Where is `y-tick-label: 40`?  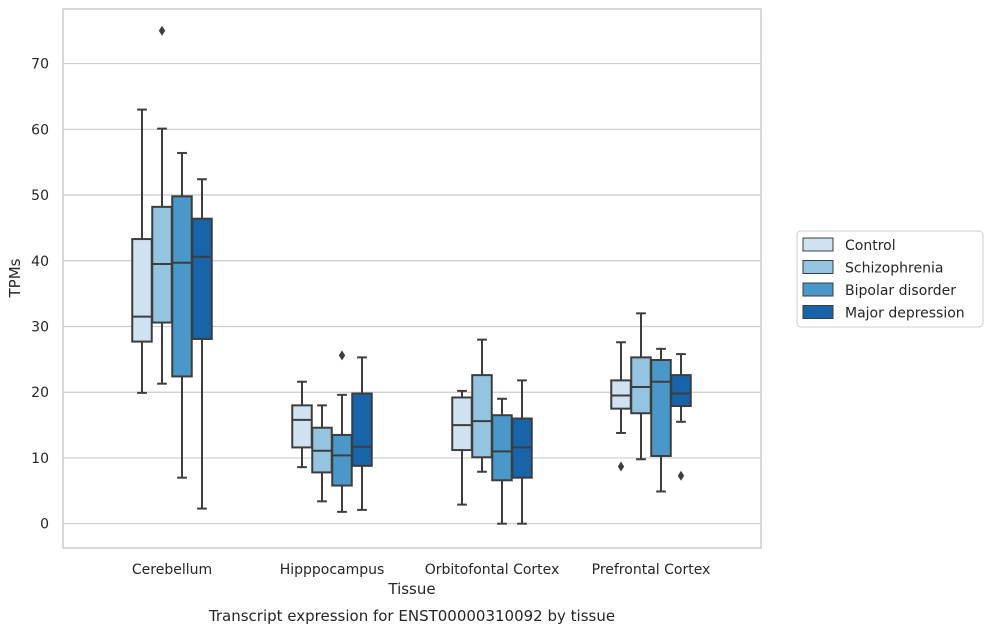
y-tick-label: 40 is located at coordinates (40, 262).